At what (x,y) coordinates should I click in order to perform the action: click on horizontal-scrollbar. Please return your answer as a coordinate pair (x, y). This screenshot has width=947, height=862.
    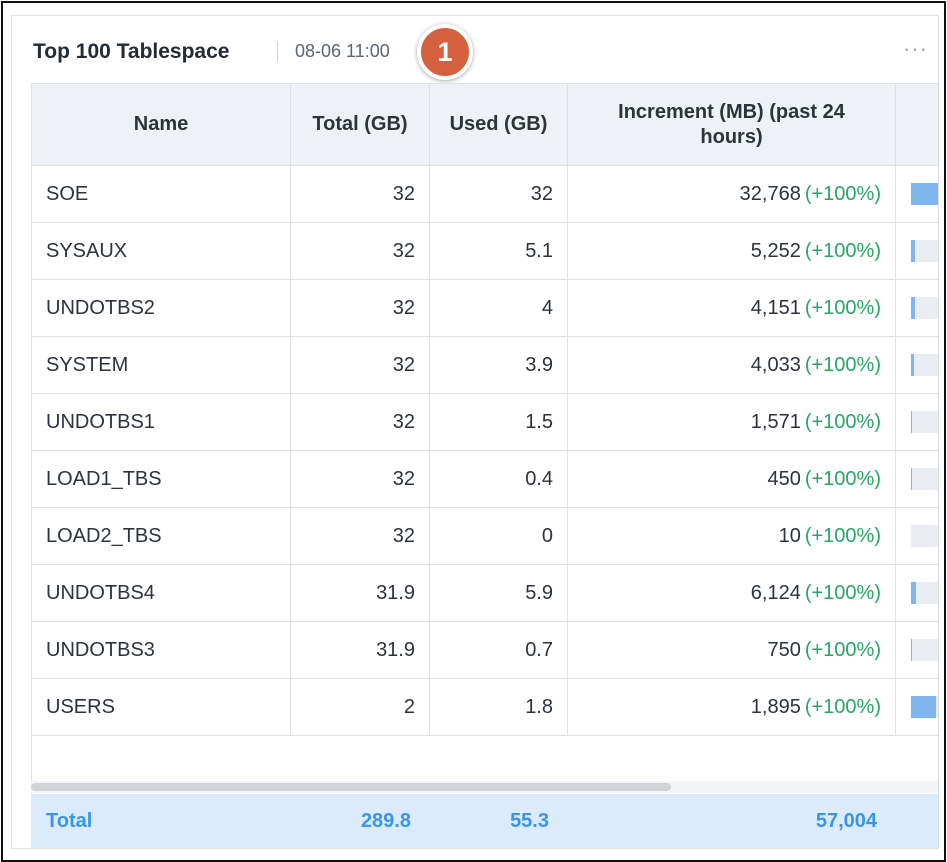
    Looking at the image, I should click on (484, 787).